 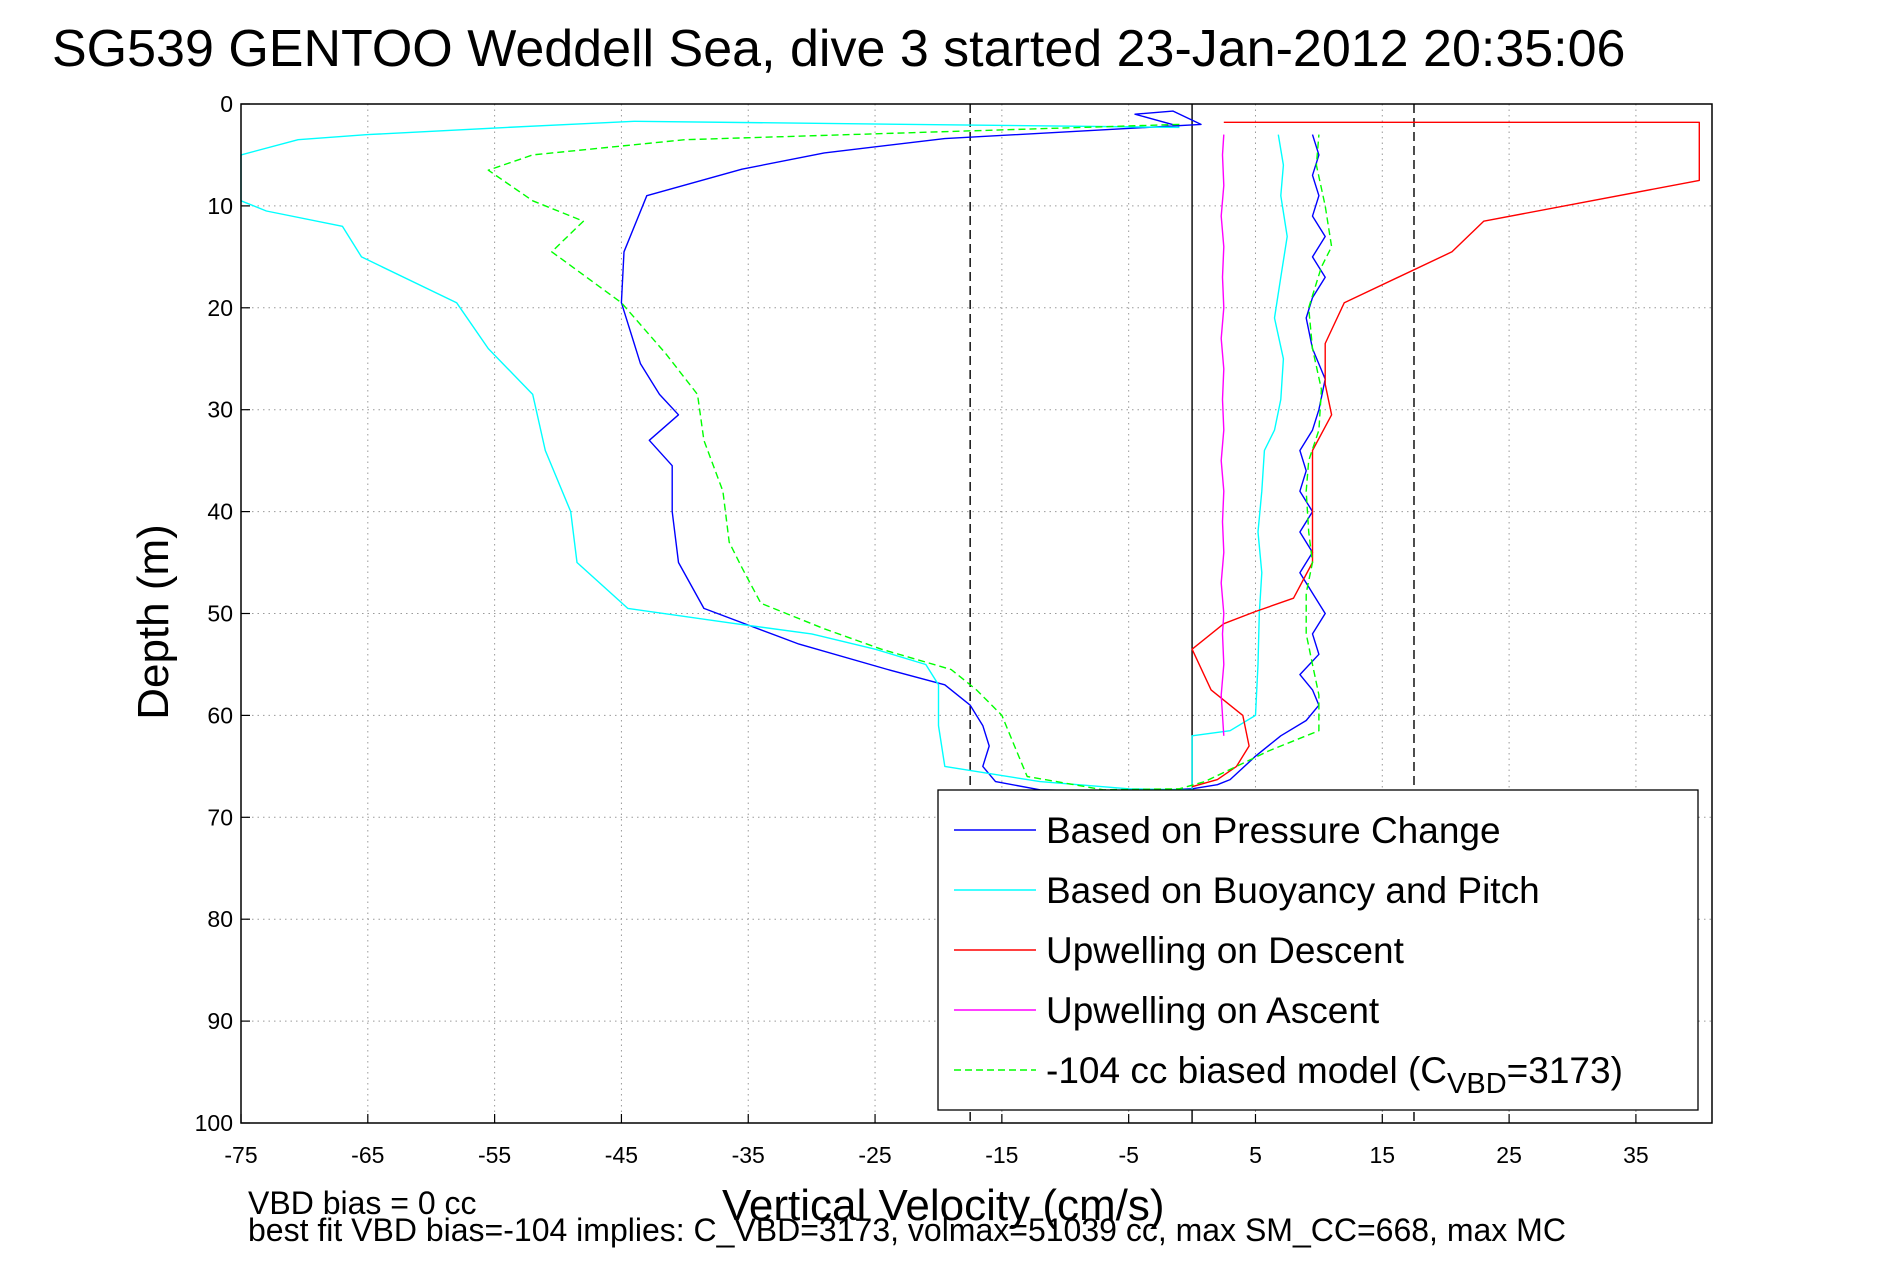 I want to click on x-tick-label: -75, so click(x=240, y=1155).